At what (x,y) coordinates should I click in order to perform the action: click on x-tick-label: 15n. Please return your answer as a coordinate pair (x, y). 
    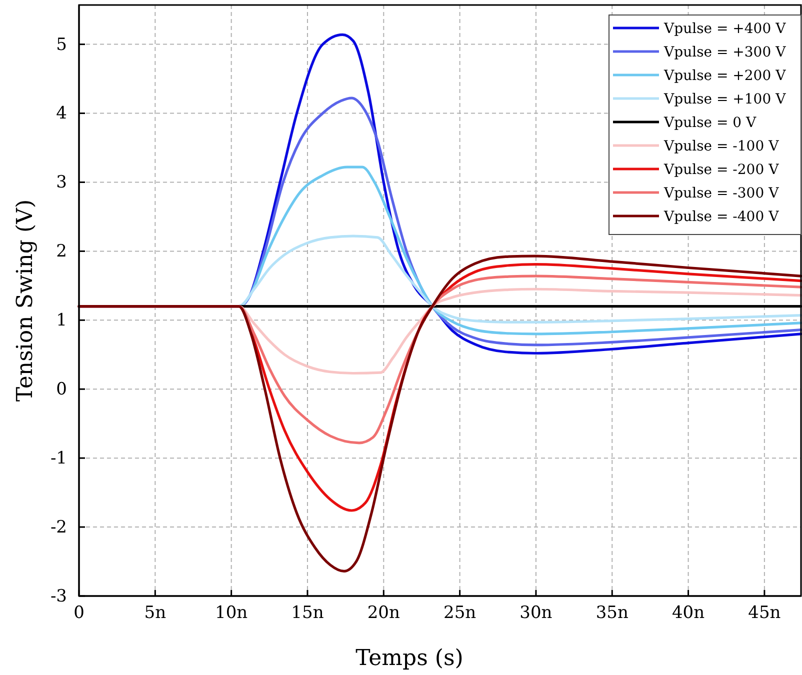
    Looking at the image, I should click on (307, 613).